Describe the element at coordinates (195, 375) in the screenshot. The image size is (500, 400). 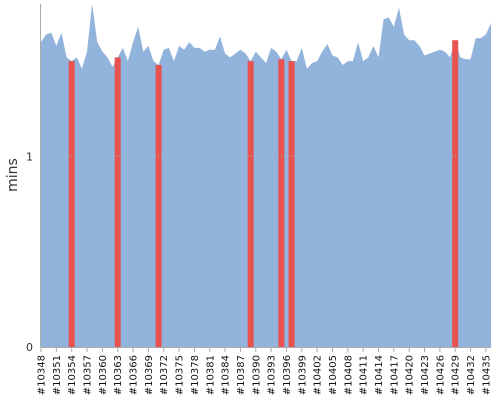
I see `x-tick-label: #10378` at that location.